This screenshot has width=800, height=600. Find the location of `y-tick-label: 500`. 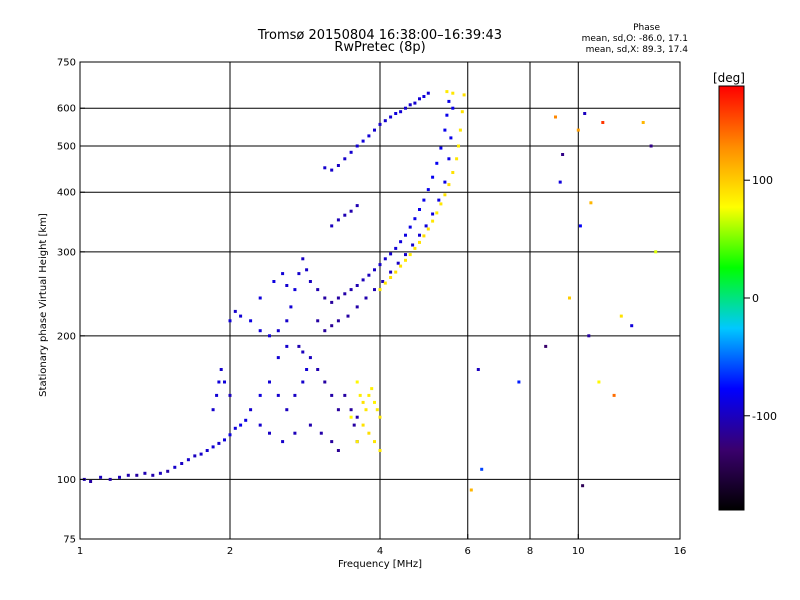

y-tick-label: 500 is located at coordinates (66, 146).